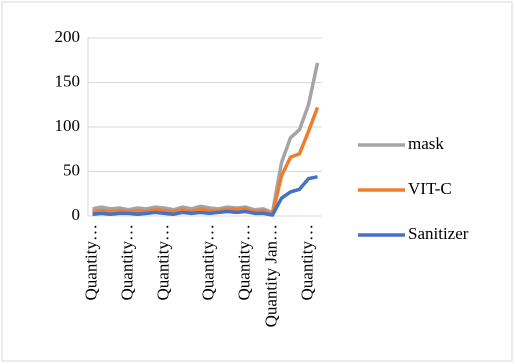 The width and height of the screenshot is (515, 364). What do you see at coordinates (430, 188) in the screenshot?
I see `legend-label: VIT-C` at bounding box center [430, 188].